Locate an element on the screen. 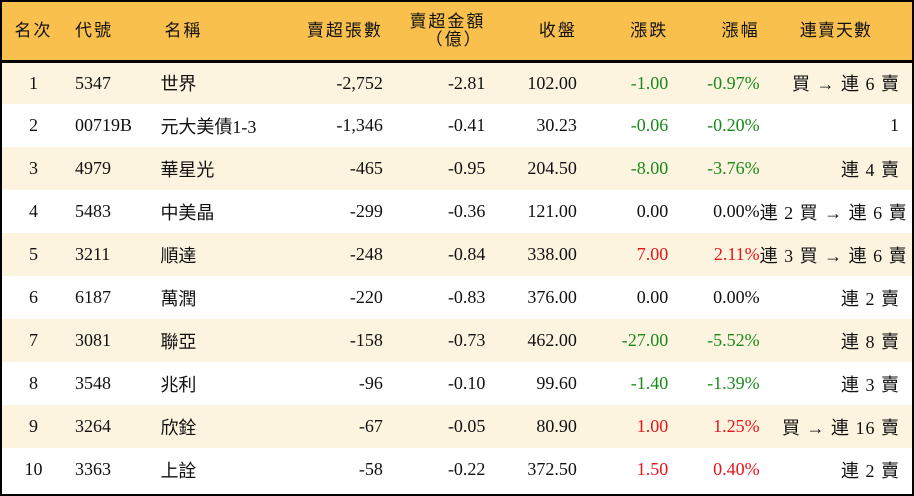 This screenshot has width=914, height=496. table-row: 6 6187 萬潤 -220 -0.83 376.00 0.00 0.00% 連 2 賣 is located at coordinates (457, 297).